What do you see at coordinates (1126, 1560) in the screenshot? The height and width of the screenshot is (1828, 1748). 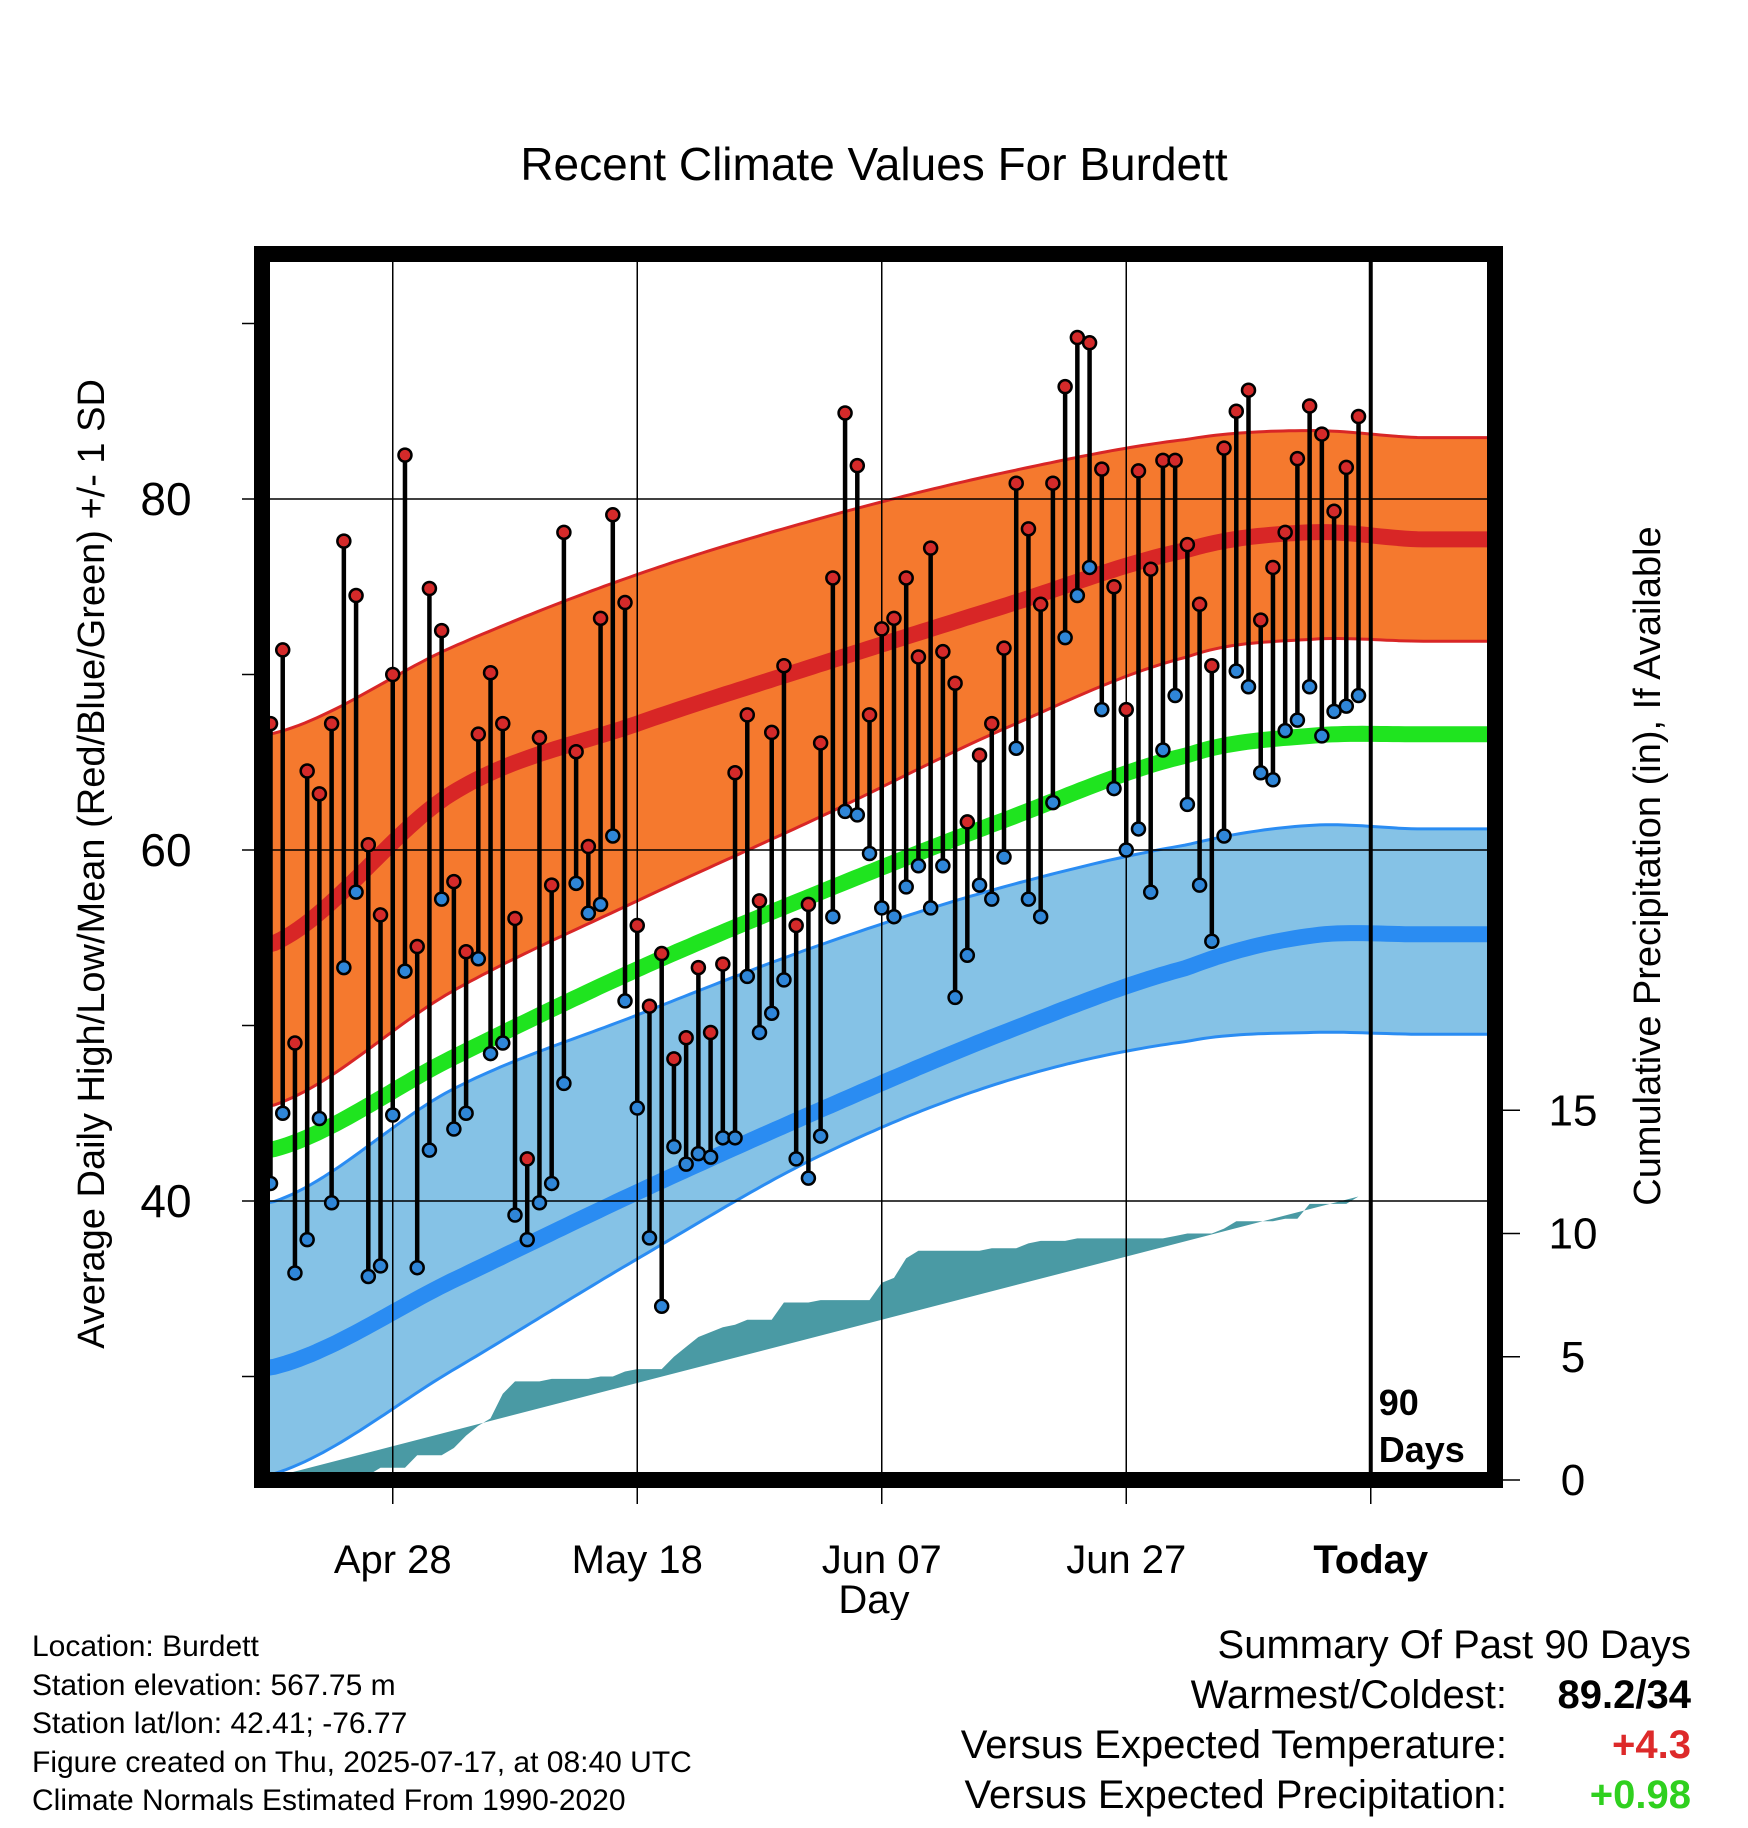 I see `x-tick-label: Jun 27` at bounding box center [1126, 1560].